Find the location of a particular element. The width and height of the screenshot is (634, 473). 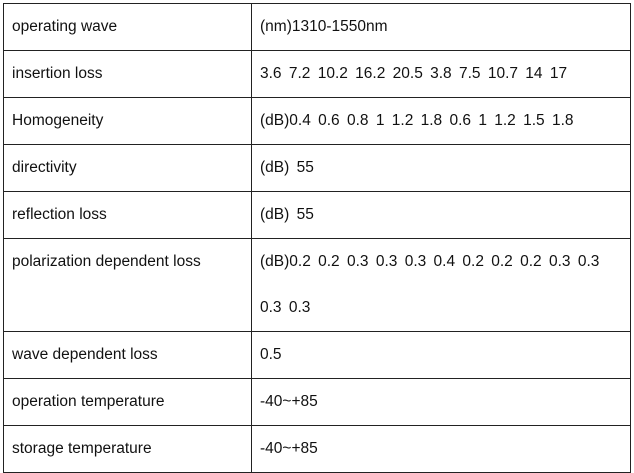

table-row: reflection loss (dB) 55 is located at coordinates (317, 215).